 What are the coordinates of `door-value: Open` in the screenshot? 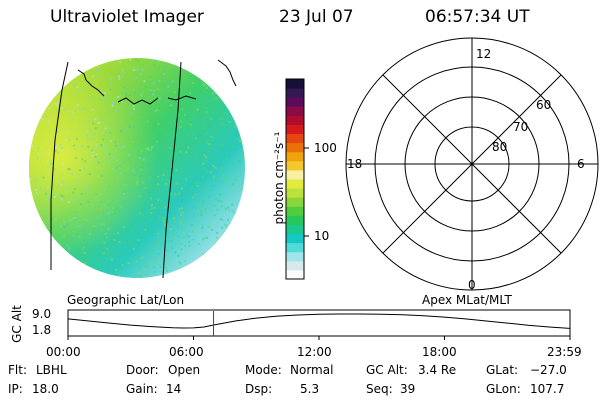 It's located at (184, 370).